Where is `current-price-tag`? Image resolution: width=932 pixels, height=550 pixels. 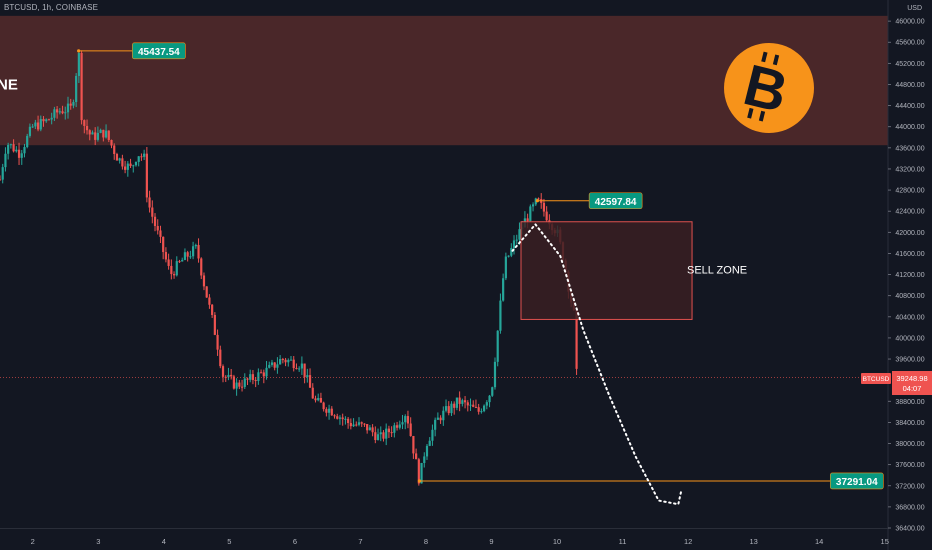 current-price-tag is located at coordinates (912, 383).